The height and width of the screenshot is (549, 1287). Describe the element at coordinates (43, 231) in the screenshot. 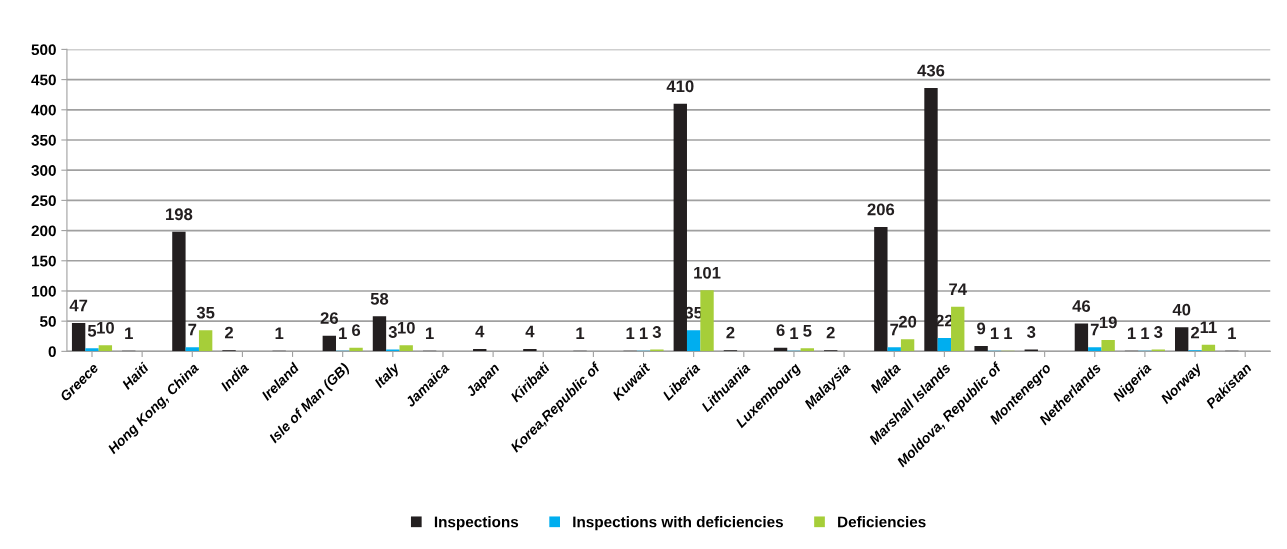

I see `y-tick-label: 200` at that location.